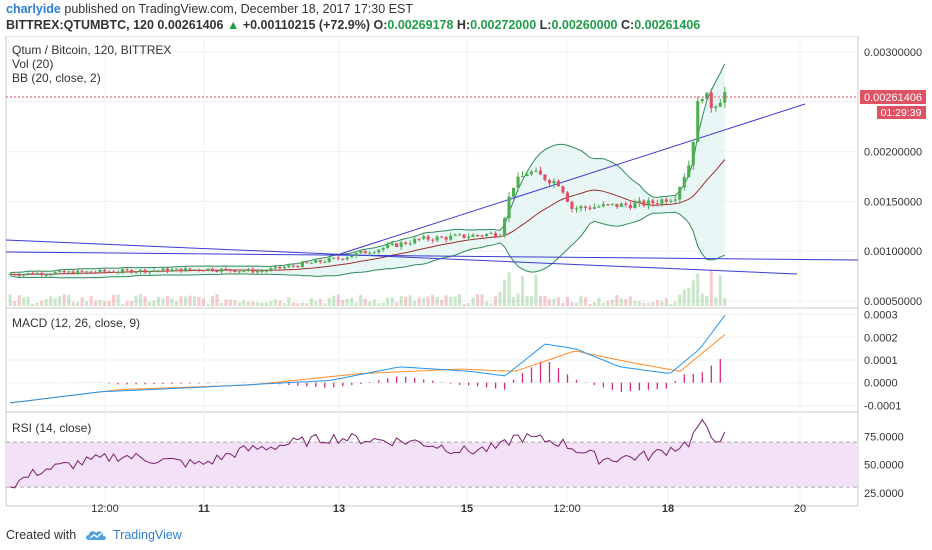 Image resolution: width=932 pixels, height=550 pixels. What do you see at coordinates (463, 25) in the screenshot?
I see `high-label: H:` at bounding box center [463, 25].